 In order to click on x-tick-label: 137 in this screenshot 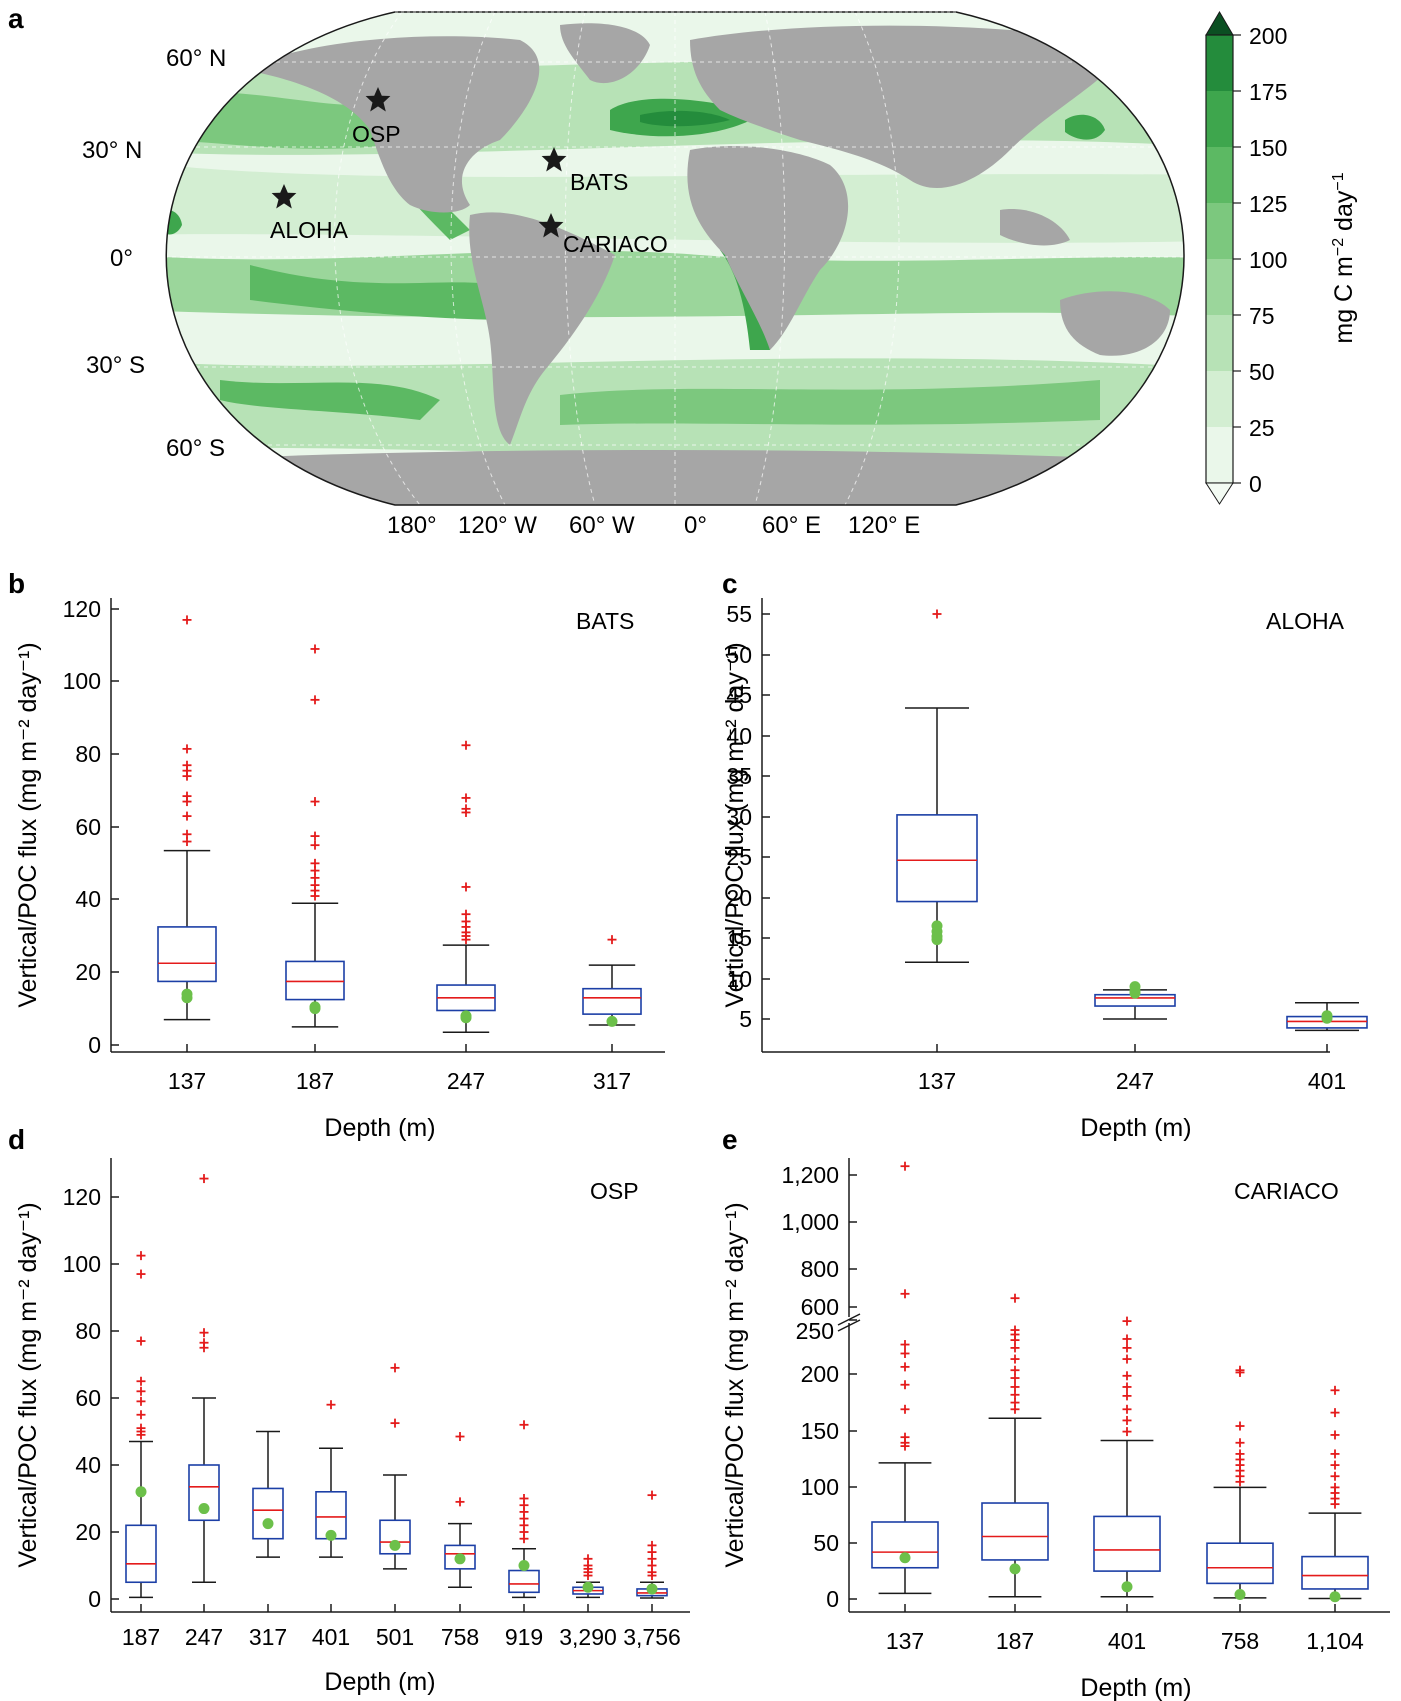, I will do `click(187, 1081)`.